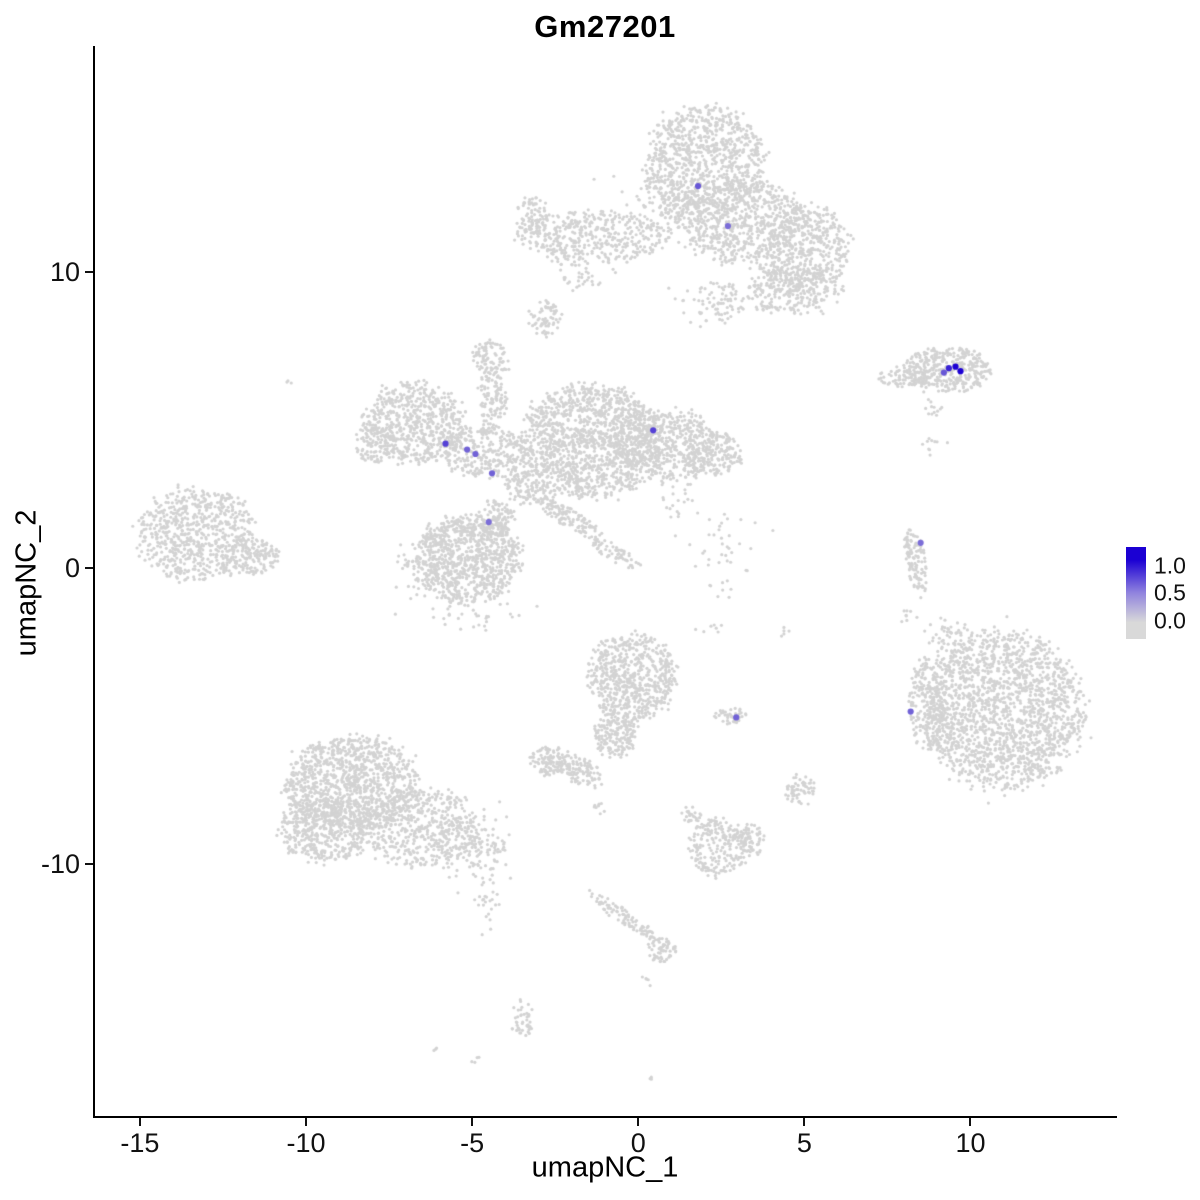 The width and height of the screenshot is (1200, 1200). What do you see at coordinates (64, 271) in the screenshot?
I see `y-tick-label: 10` at bounding box center [64, 271].